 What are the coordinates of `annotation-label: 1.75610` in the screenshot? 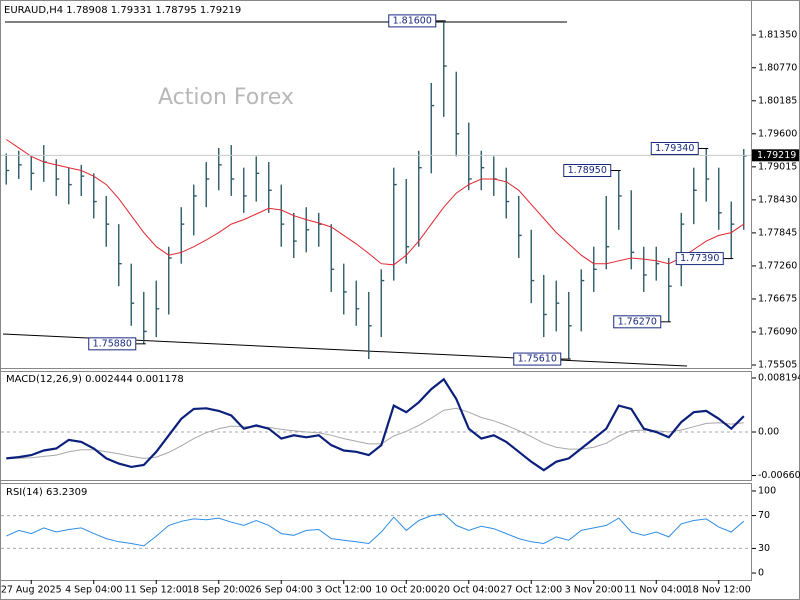 It's located at (537, 359).